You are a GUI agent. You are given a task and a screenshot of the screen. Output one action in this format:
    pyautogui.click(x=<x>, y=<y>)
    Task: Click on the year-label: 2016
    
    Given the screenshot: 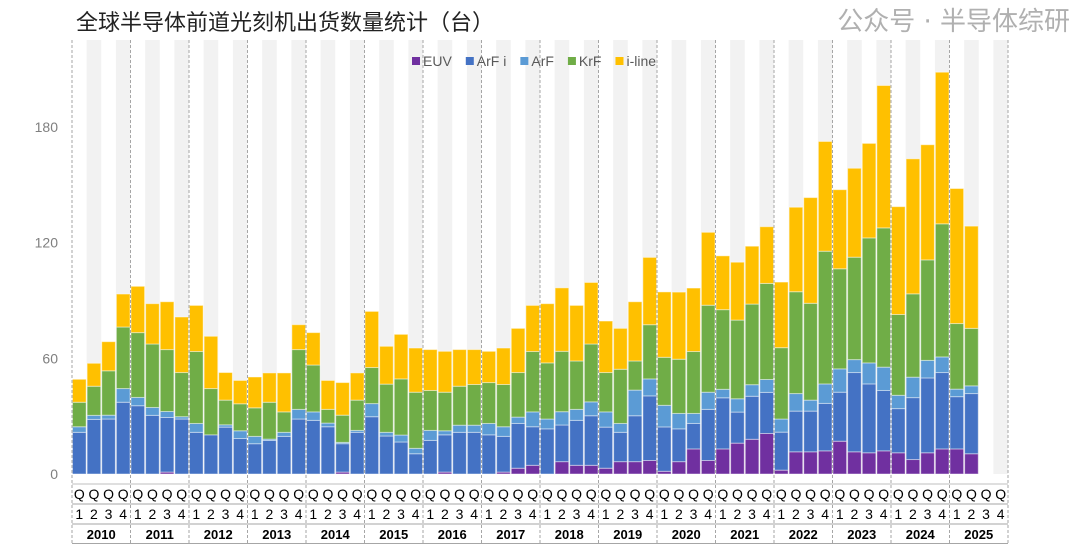 What is the action you would take?
    pyautogui.click(x=452, y=534)
    